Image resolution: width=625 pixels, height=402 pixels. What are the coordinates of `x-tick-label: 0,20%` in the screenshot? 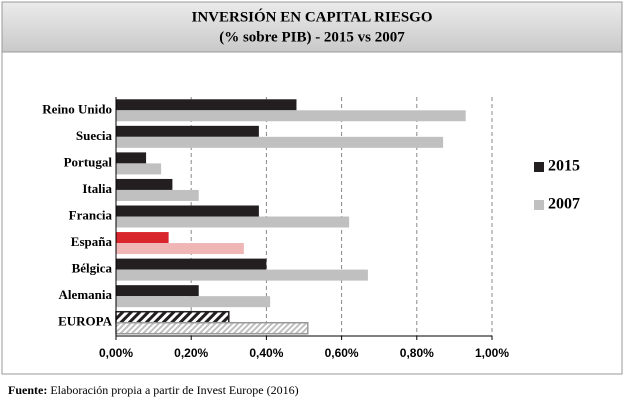 It's located at (191, 353).